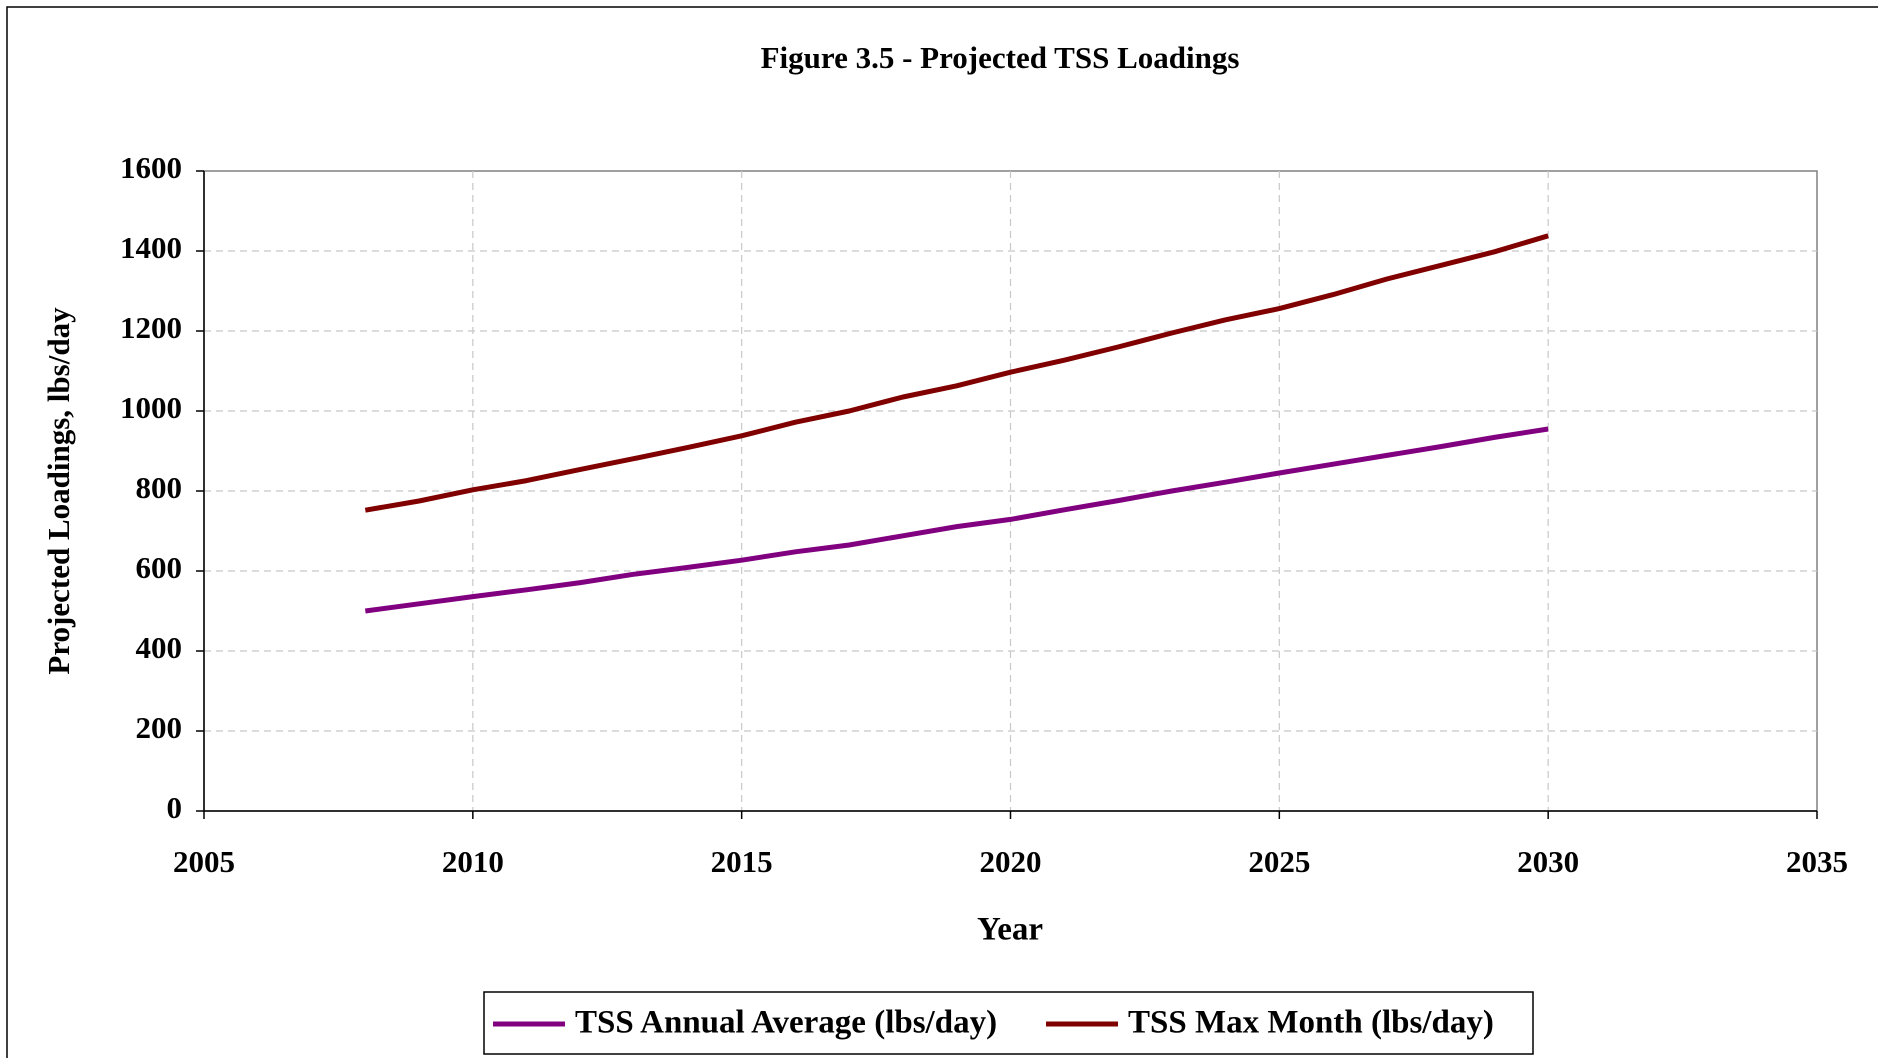 Image resolution: width=1878 pixels, height=1058 pixels. What do you see at coordinates (151, 247) in the screenshot?
I see `y-tick-label: 1400` at bounding box center [151, 247].